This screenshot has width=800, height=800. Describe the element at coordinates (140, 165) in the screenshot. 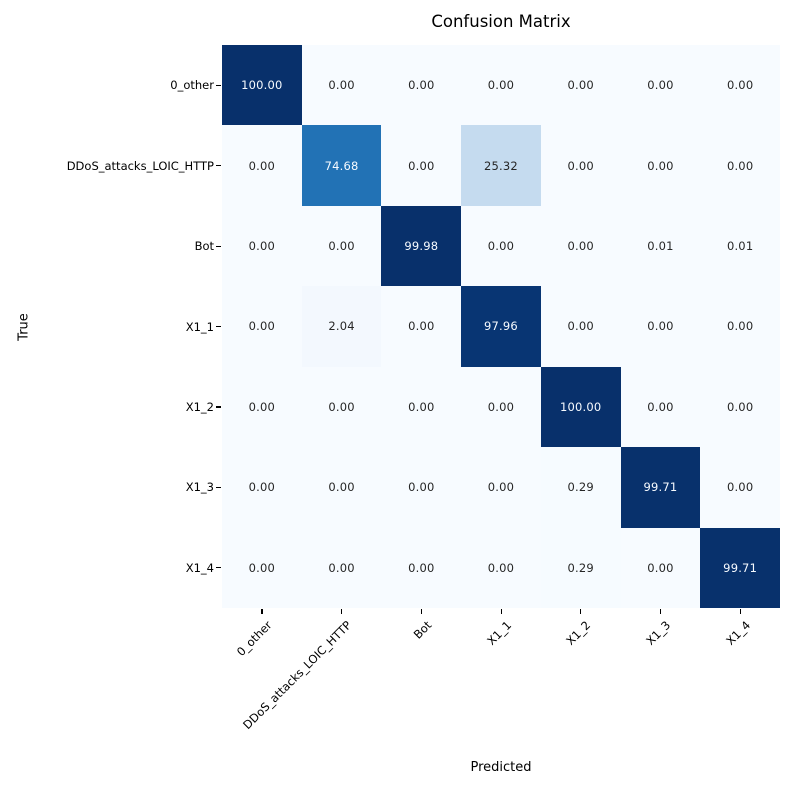

I see `y-tick-label: DDoS_attacks_LOIC_HTTP` at that location.